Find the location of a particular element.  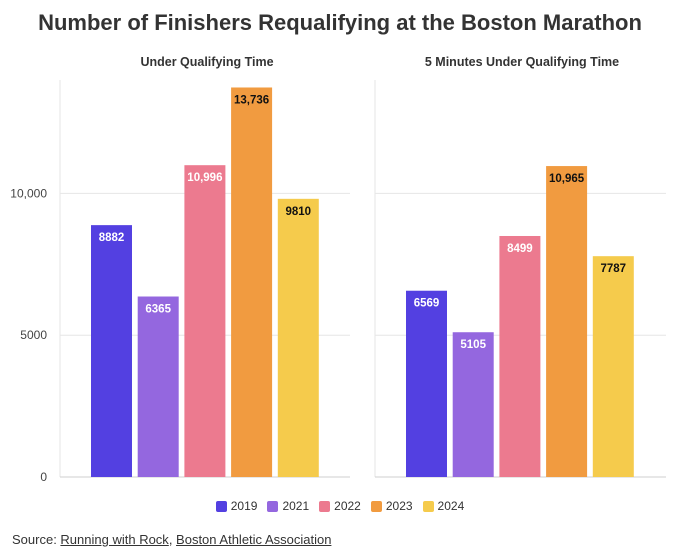

legend-swatch-2024 is located at coordinates (428, 506).